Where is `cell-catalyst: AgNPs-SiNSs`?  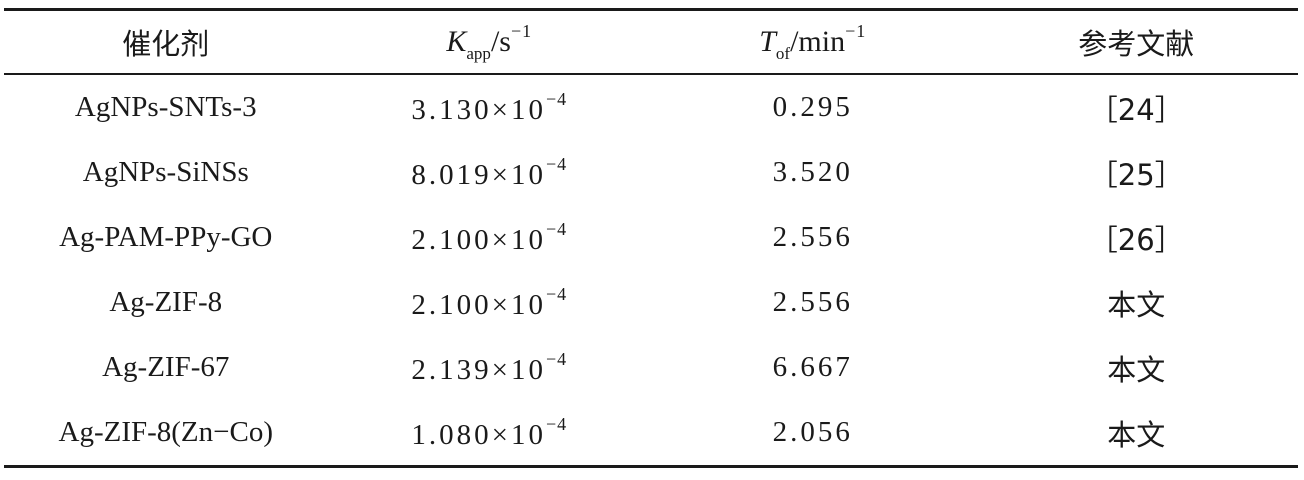 cell-catalyst: AgNPs-SiNSs is located at coordinates (165, 172).